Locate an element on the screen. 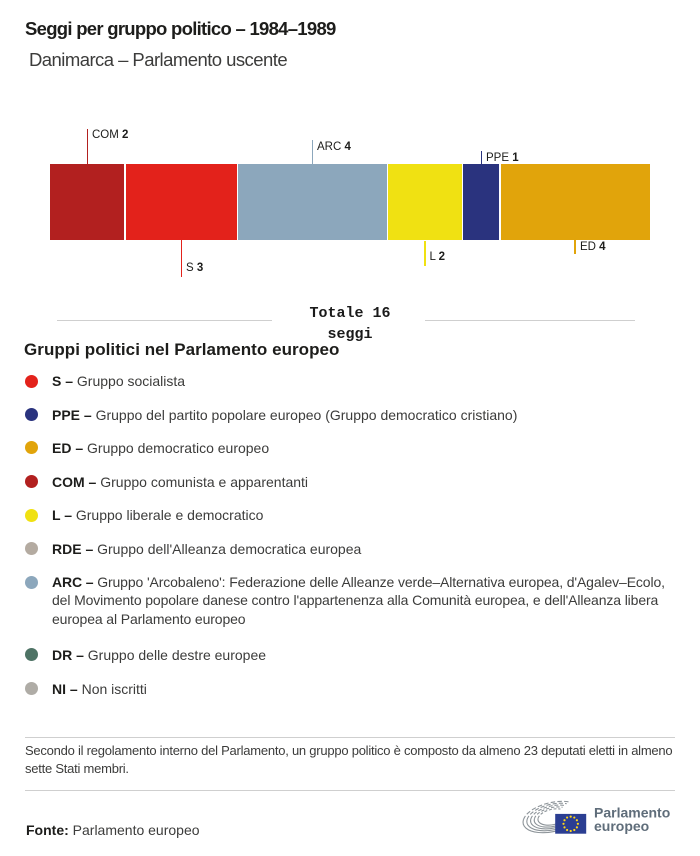 The height and width of the screenshot is (856, 700). svg-text: Parlamento is located at coordinates (632, 813).